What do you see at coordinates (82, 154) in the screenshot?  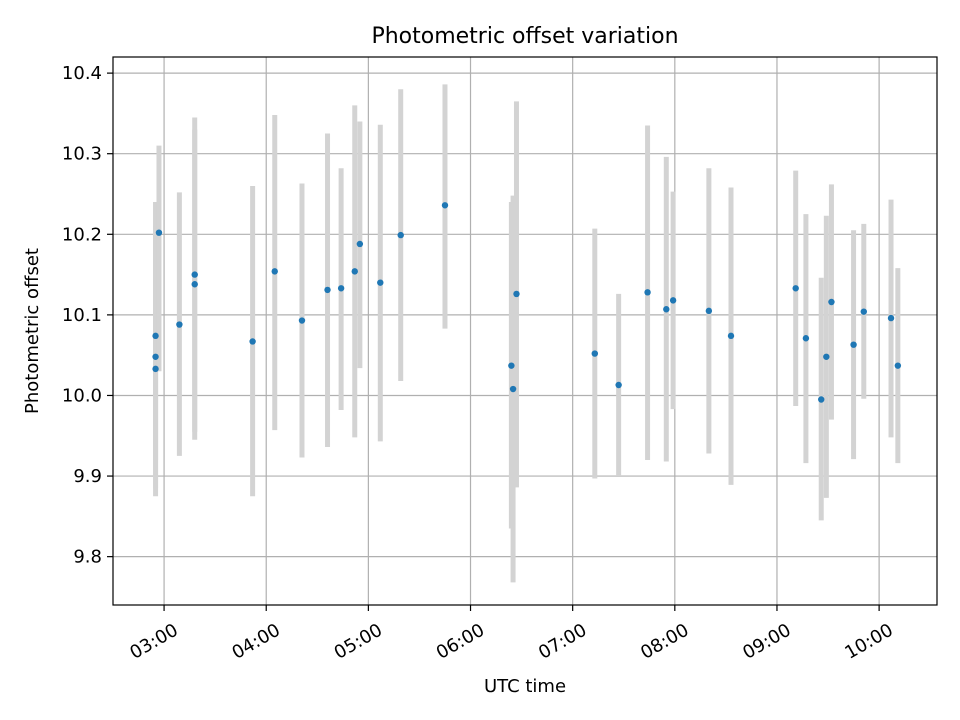 I see `y-tick-label: 10.3` at bounding box center [82, 154].